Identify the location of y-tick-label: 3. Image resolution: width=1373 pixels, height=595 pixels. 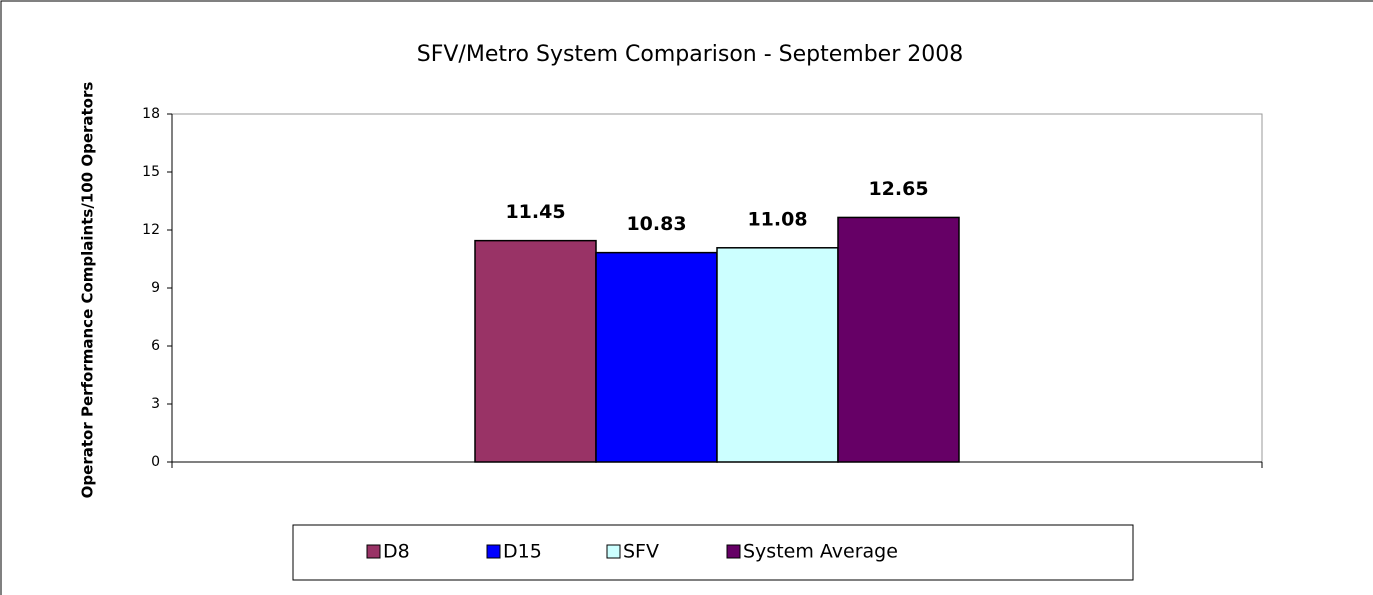
(155, 404).